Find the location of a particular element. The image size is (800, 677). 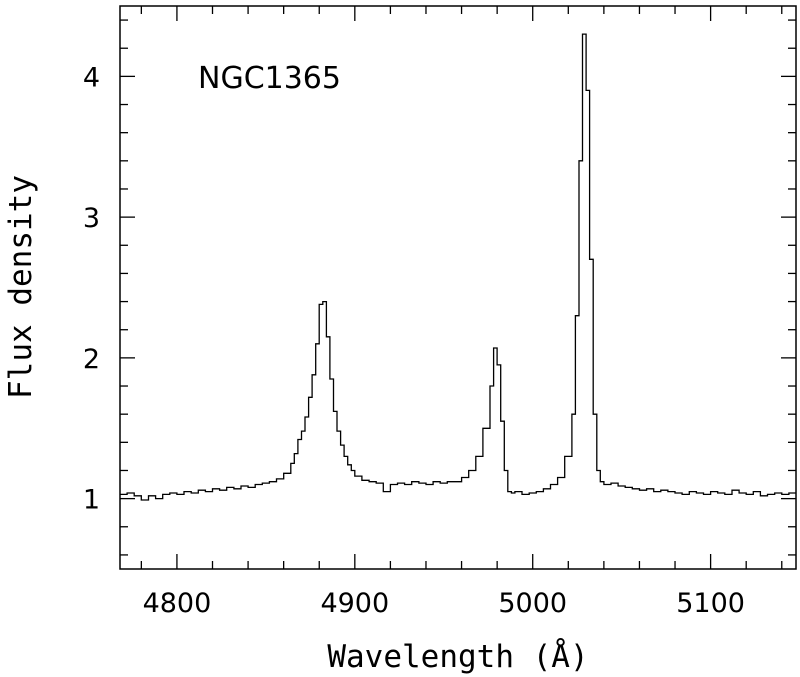

y-axis-tick-labels: 1 2 3 4 is located at coordinates (91, 288).